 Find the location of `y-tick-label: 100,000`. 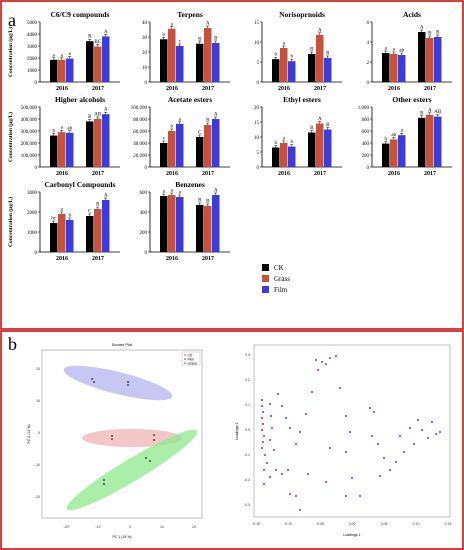

y-tick-label: 100,000 is located at coordinates (139, 108).